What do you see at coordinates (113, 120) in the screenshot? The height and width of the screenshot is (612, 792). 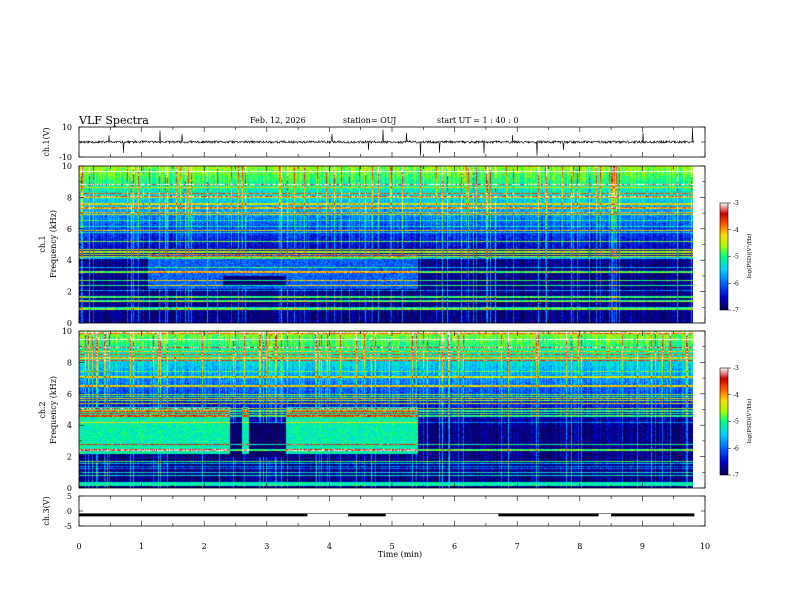 I see `figure-title: VLF Spectra` at bounding box center [113, 120].